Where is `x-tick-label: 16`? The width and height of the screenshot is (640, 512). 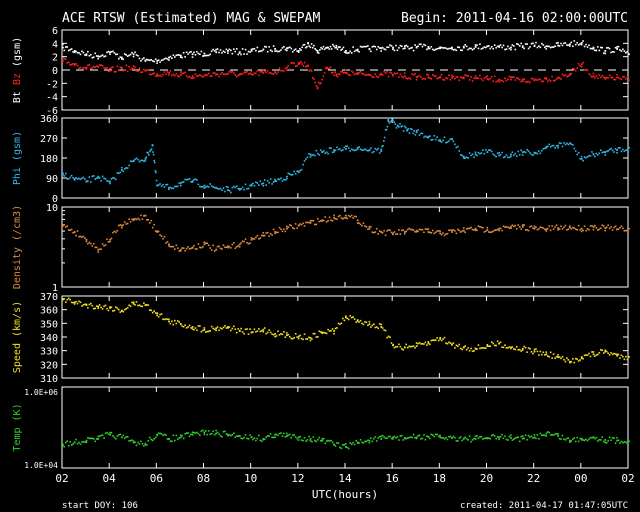 x-tick-label: 16 is located at coordinates (392, 478).